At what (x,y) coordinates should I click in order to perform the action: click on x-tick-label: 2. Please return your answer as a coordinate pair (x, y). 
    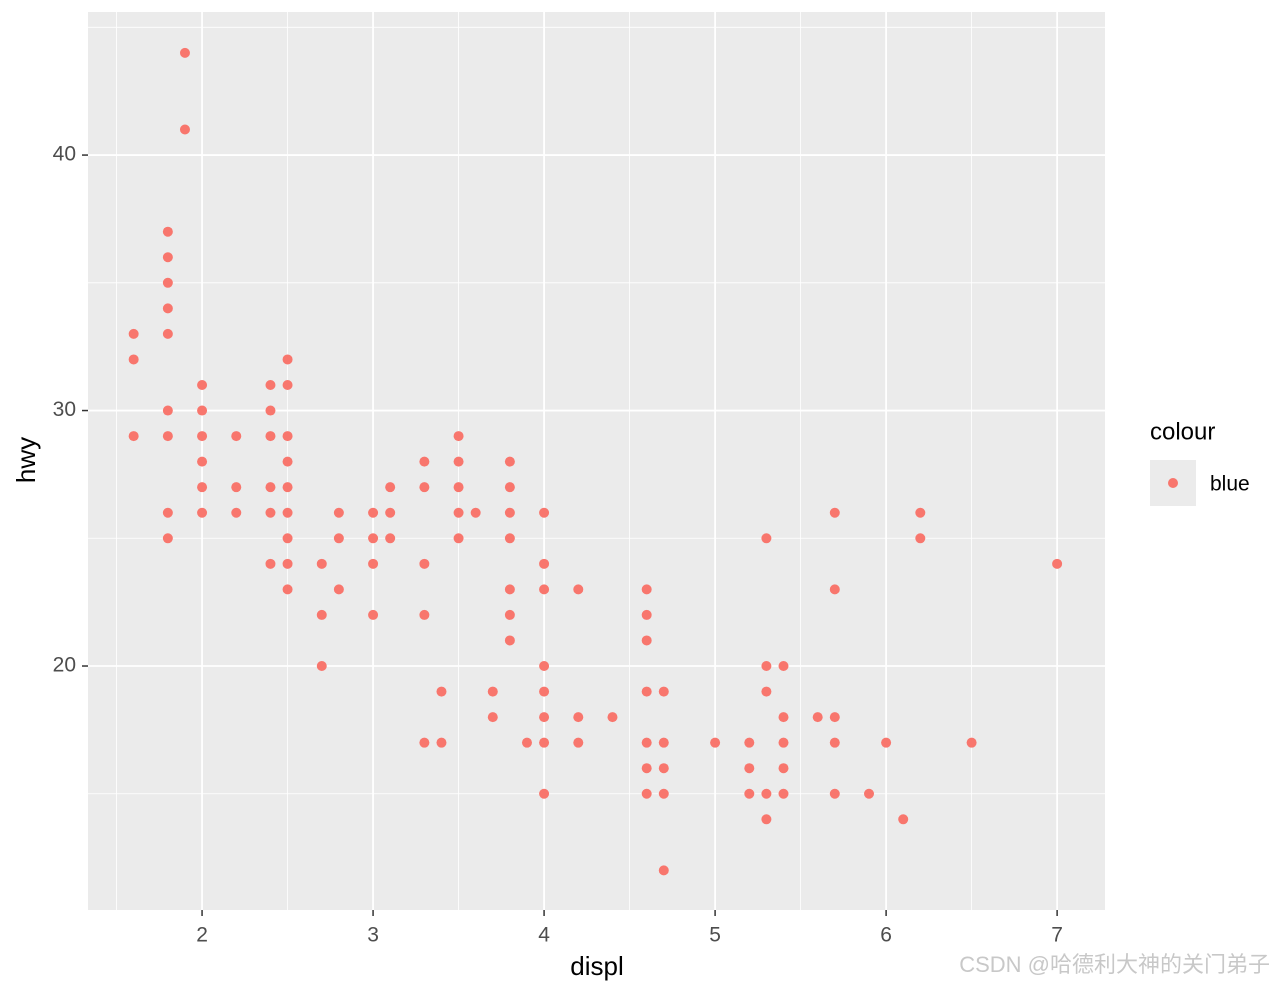
    Looking at the image, I should click on (202, 935).